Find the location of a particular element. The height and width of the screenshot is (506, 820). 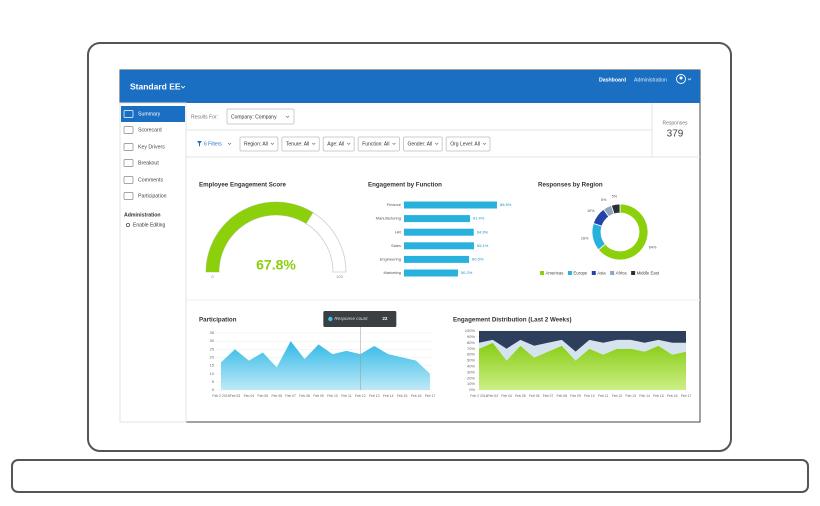

bar-value-label: 65.1% is located at coordinates (483, 245).